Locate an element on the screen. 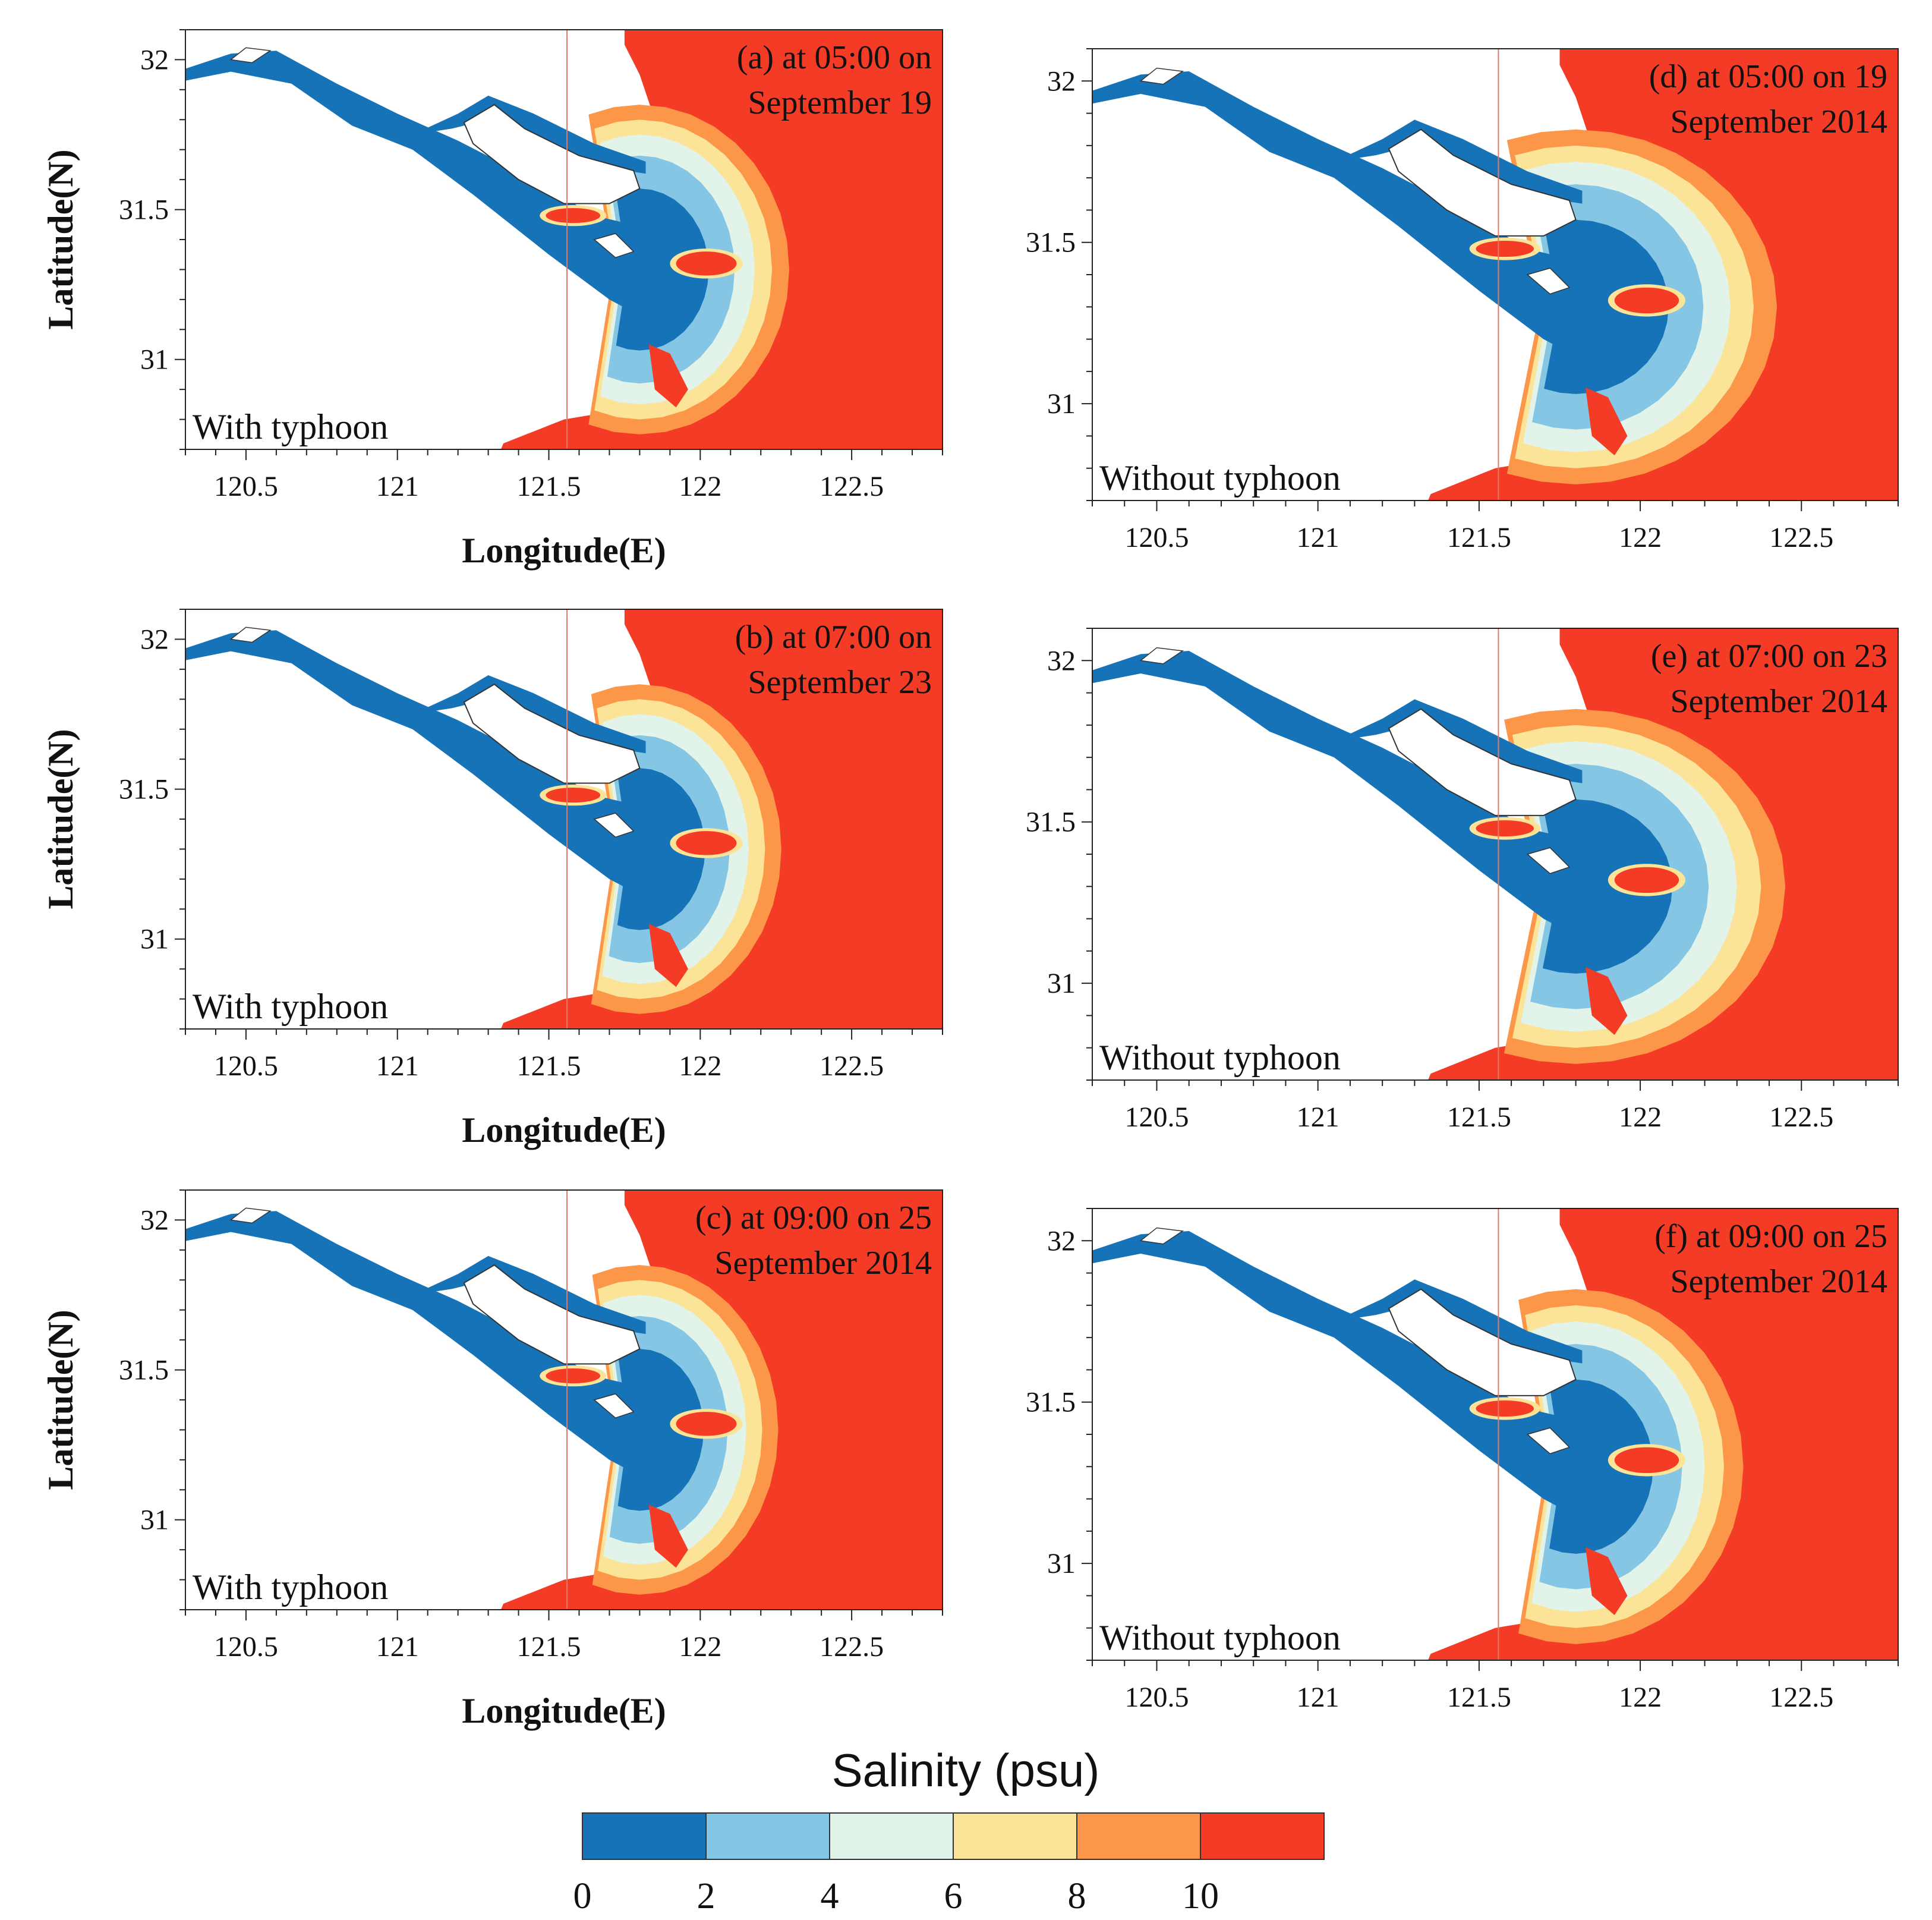  colorbar-tick-label: 4 is located at coordinates (830, 1896).